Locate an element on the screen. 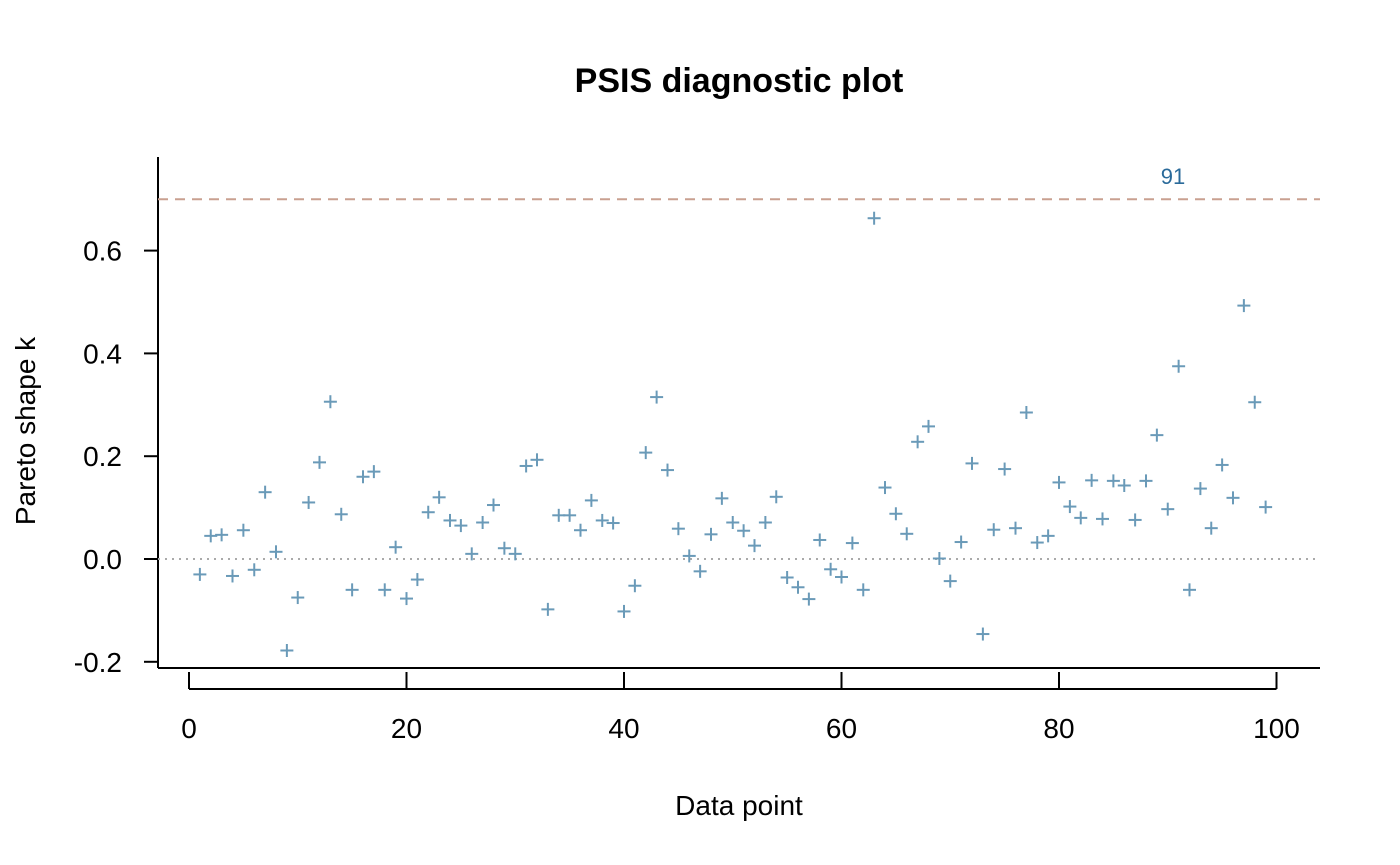 The image size is (1400, 865). chart-title: PSIS diagnostic plot is located at coordinates (739, 81).